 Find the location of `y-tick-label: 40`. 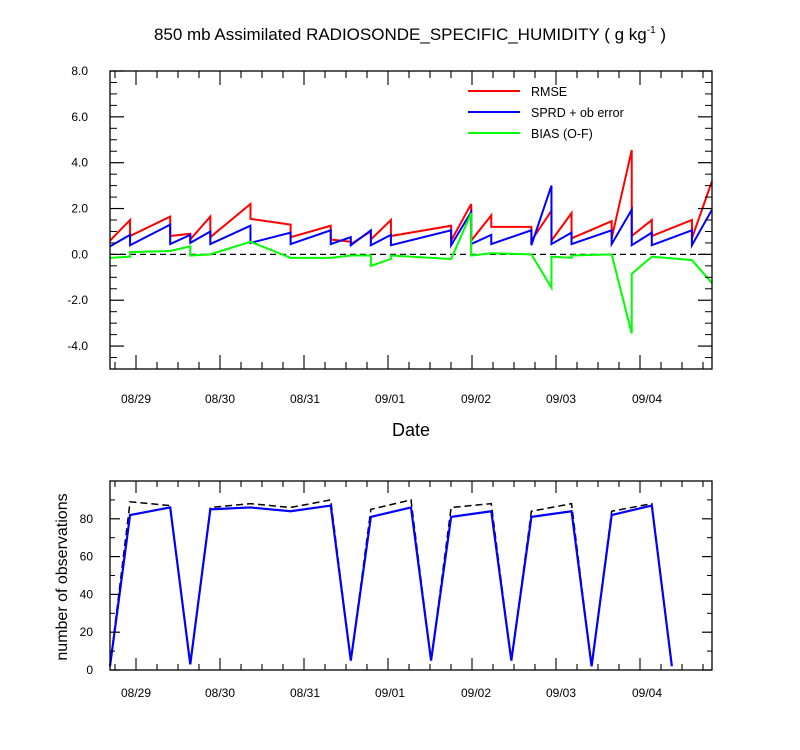

y-tick-label: 40 is located at coordinates (87, 594).